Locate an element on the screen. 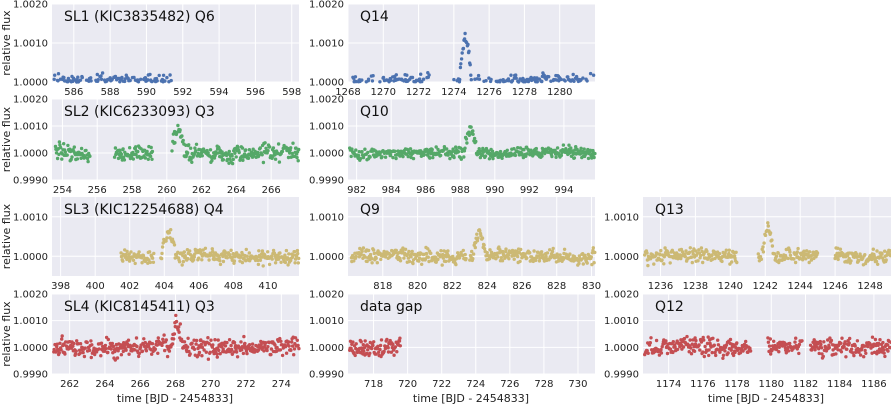  panel-SL3-2: 1.0000 1.0010 818 820 822 824 826 828 830 Q9 is located at coordinates (455, 244).